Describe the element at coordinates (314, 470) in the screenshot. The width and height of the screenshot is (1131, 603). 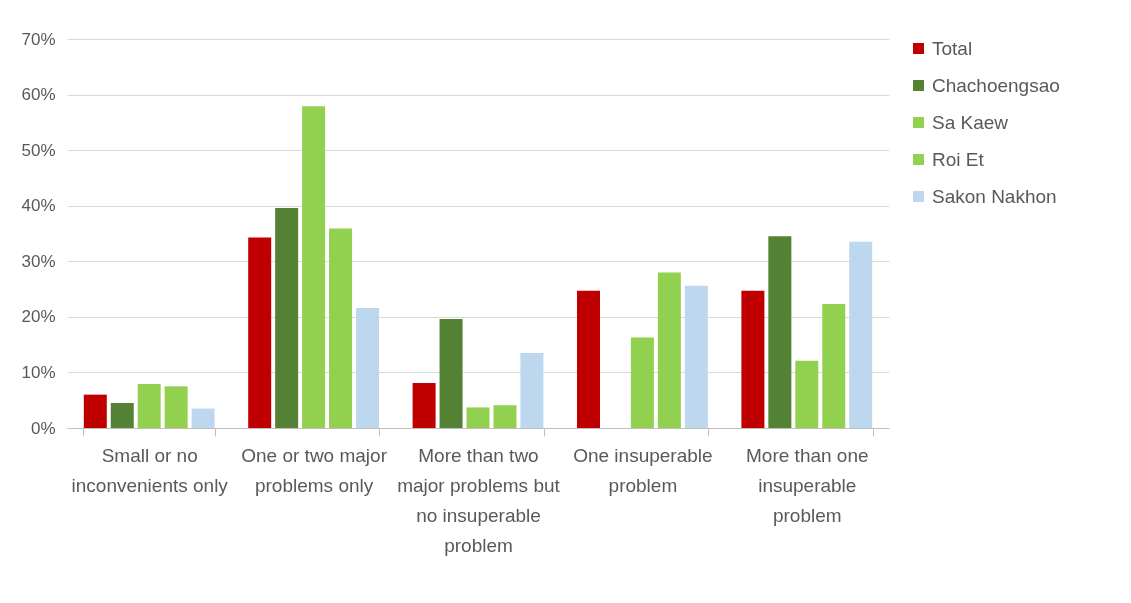
I see `x-tick-label: One or two major problems only` at that location.